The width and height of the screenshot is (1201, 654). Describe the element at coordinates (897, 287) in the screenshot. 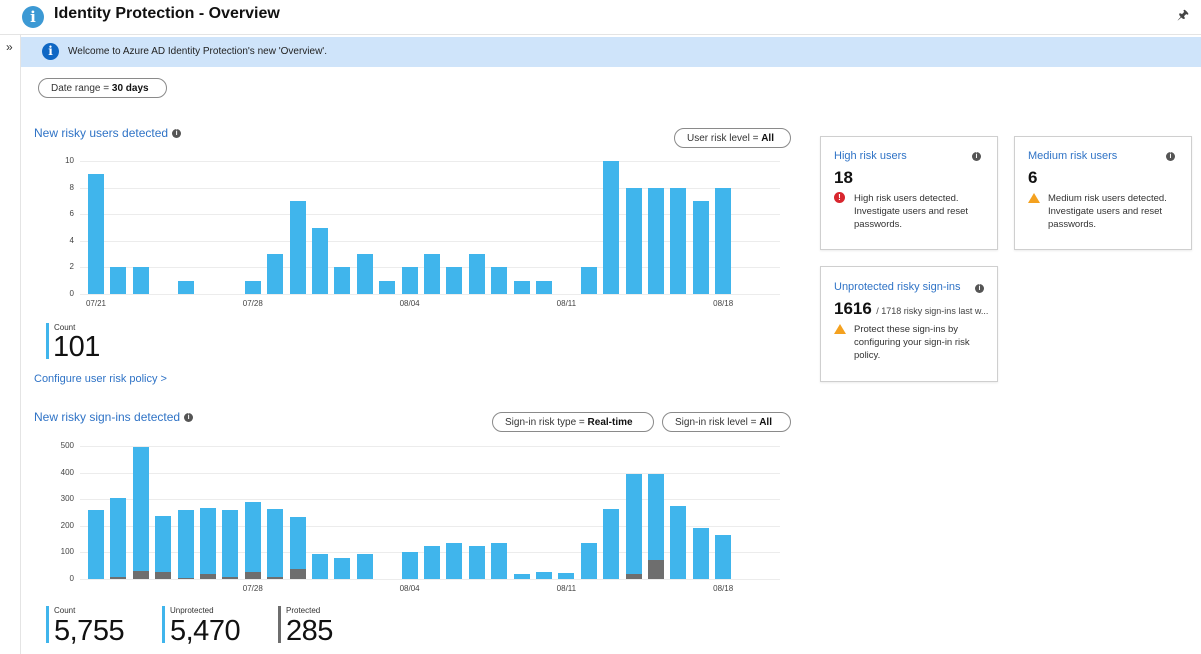

I see `unprotected-signins-title: Unprotected risky sign-ins` at that location.